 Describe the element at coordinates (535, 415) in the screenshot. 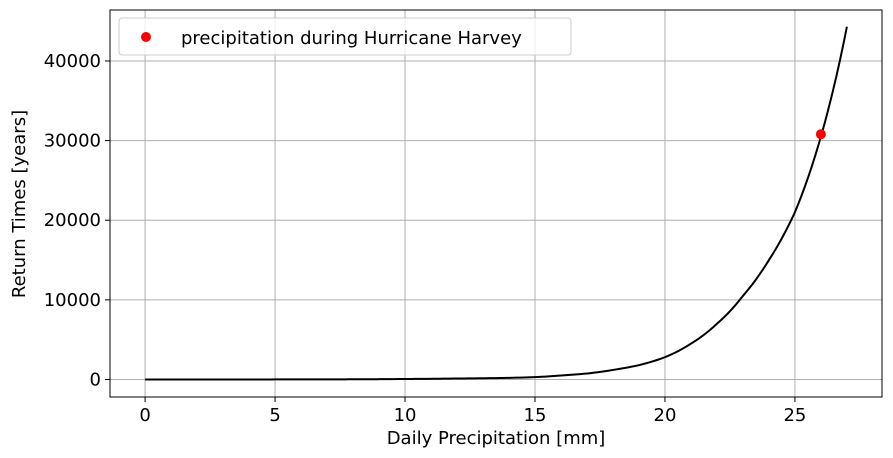

I see `x-tick-label: 15` at that location.